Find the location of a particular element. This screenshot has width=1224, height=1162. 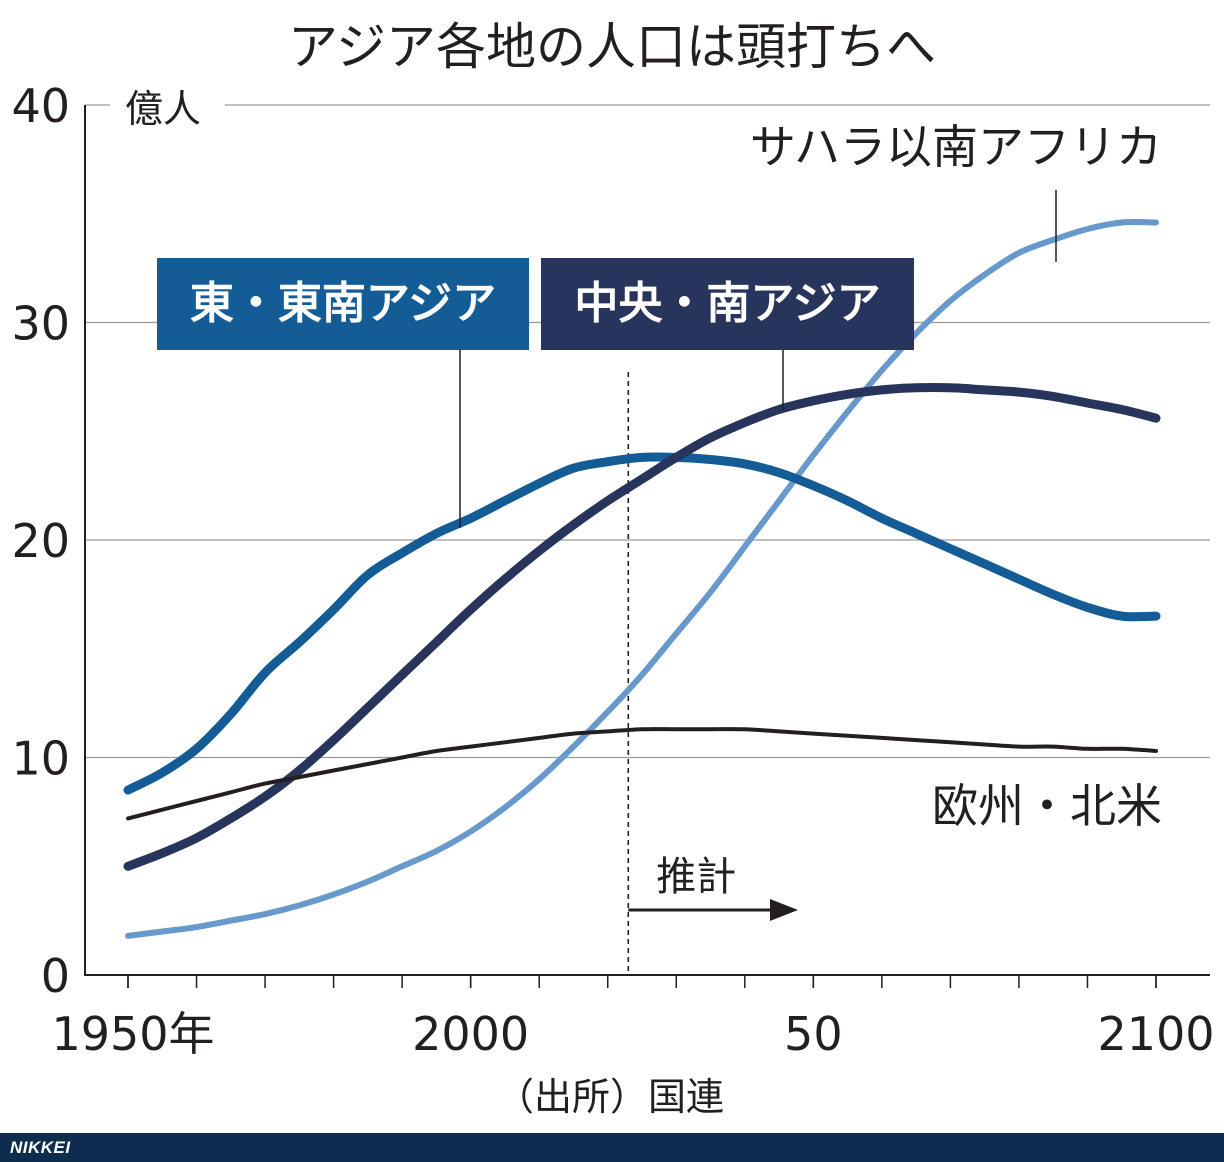

y-axis: 0 10 20 30 40 is located at coordinates (48, 541).